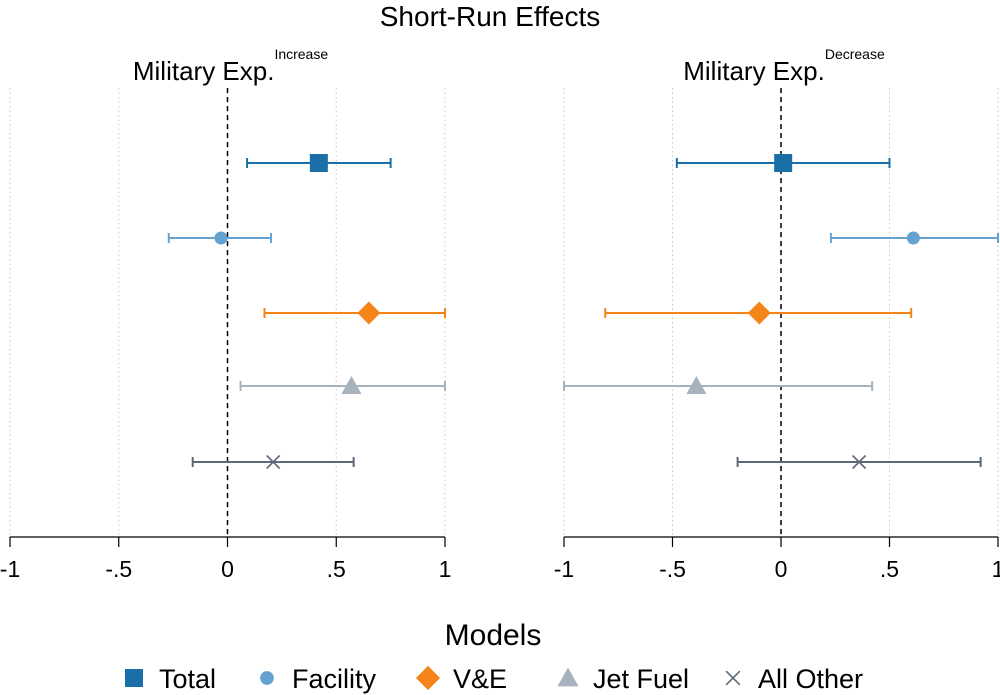  What do you see at coordinates (334, 679) in the screenshot?
I see `legend-label: Facility` at bounding box center [334, 679].